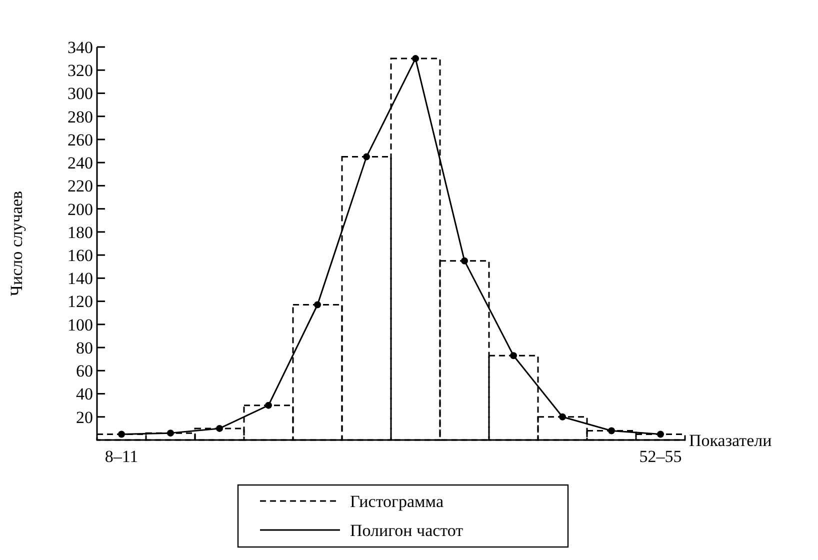 The image size is (818, 560). I want to click on y-tick-label: 60, so click(84, 371).